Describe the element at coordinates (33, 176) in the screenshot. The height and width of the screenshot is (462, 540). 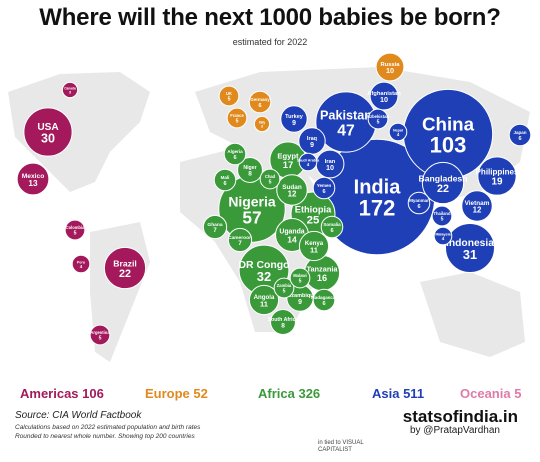
I see `bubble-label-mexico: Mexico` at that location.